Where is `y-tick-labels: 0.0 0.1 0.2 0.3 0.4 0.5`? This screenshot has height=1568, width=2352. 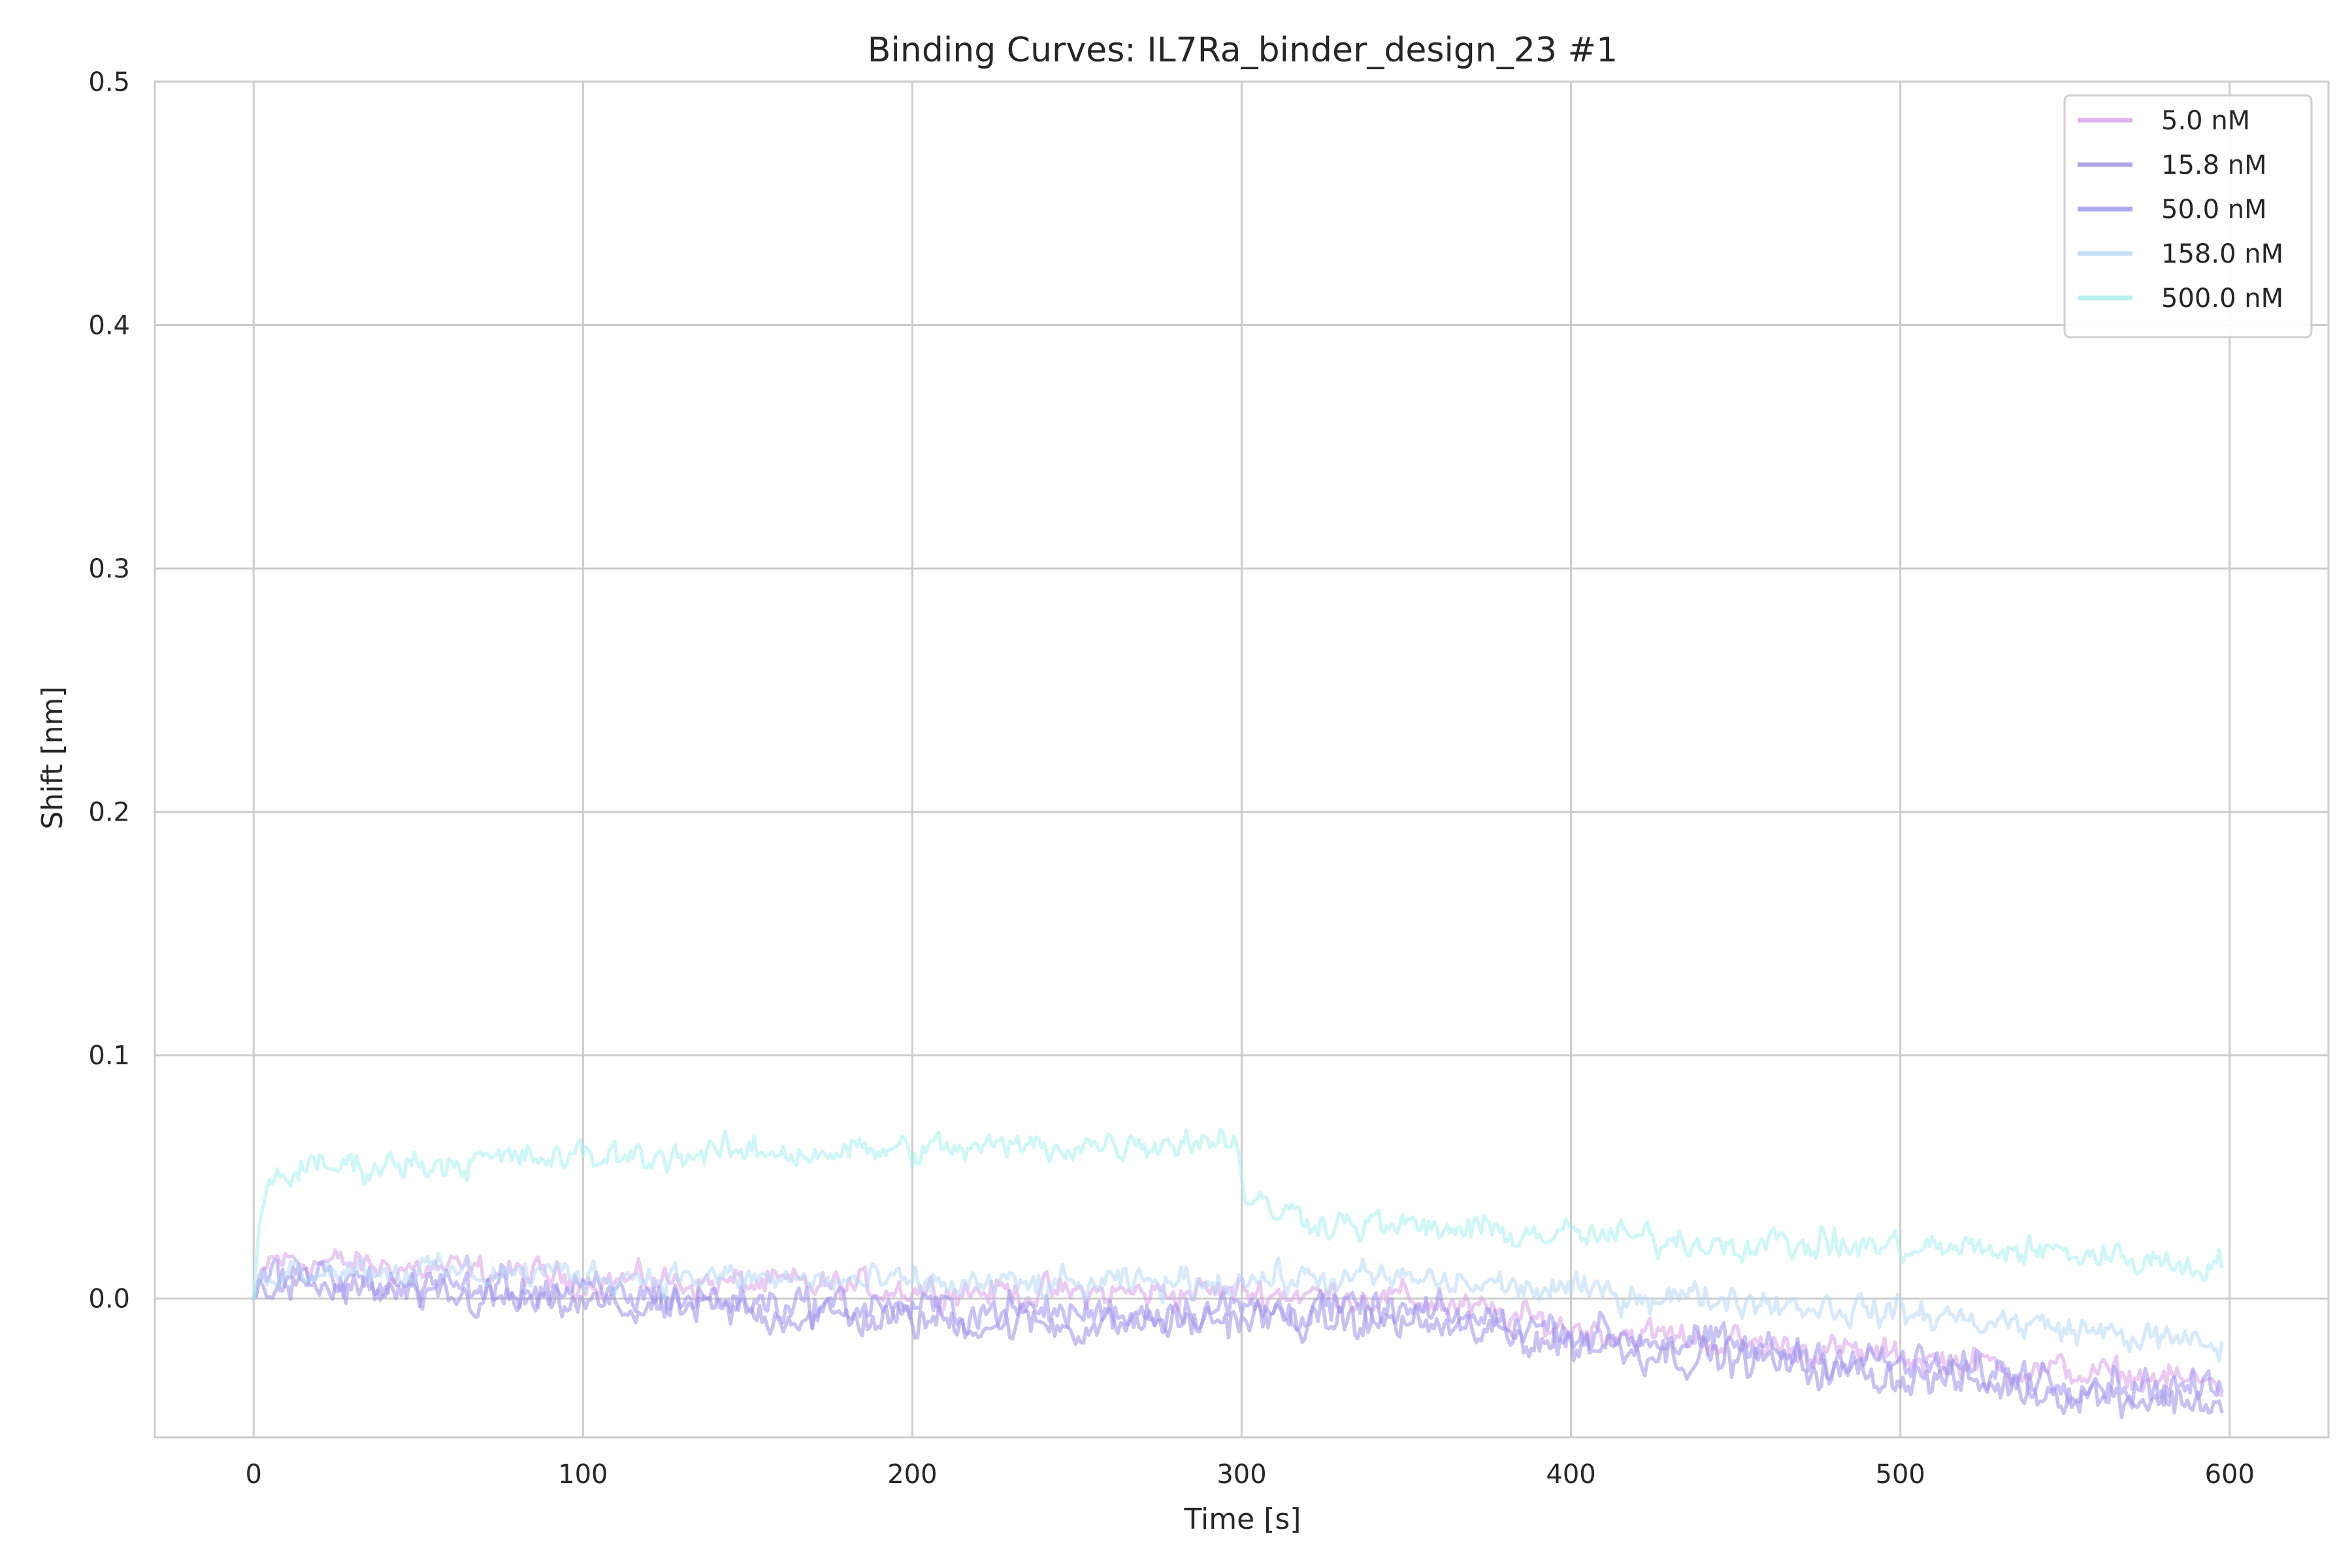 y-tick-labels: 0.0 0.1 0.2 0.3 0.4 0.5 is located at coordinates (109, 691).